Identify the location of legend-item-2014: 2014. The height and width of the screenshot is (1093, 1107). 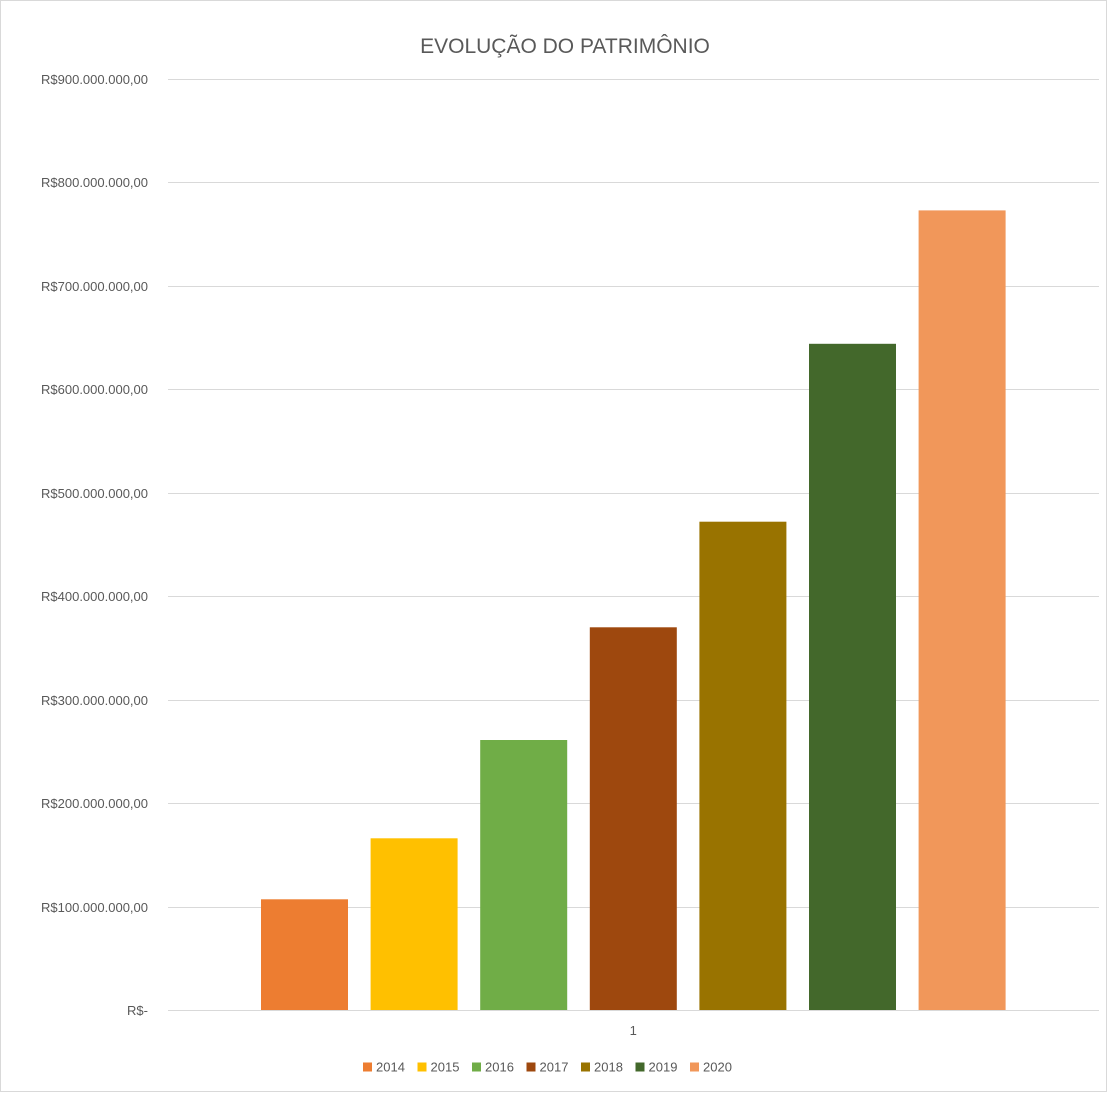
(384, 1067).